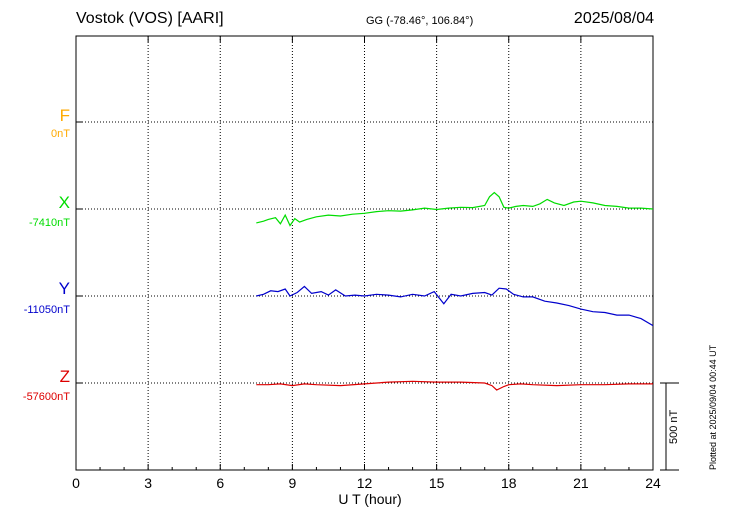 The height and width of the screenshot is (520, 730). What do you see at coordinates (64, 288) in the screenshot?
I see `component-label-y: Y` at bounding box center [64, 288].